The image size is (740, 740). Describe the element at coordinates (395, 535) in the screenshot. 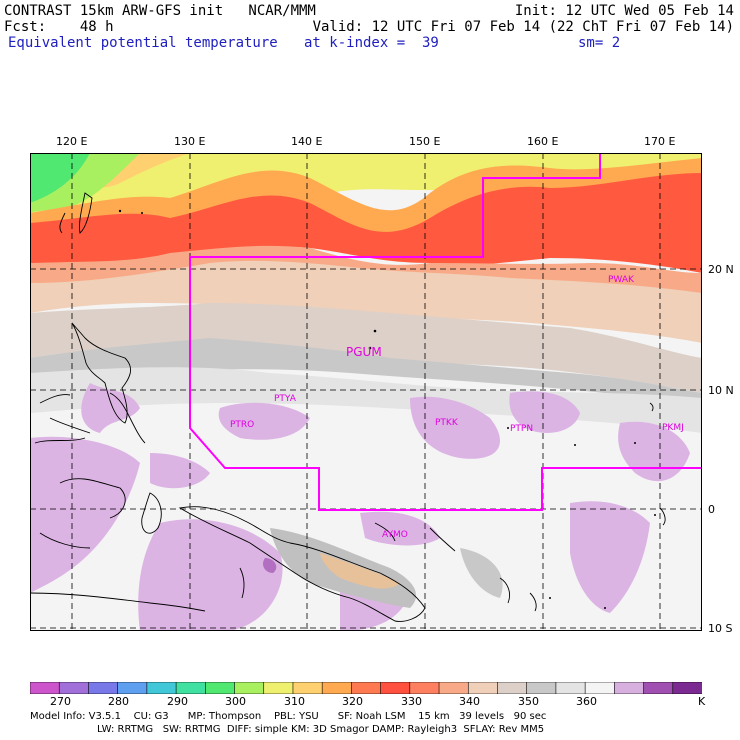

I see `station-aymo: AYMO` at that location.